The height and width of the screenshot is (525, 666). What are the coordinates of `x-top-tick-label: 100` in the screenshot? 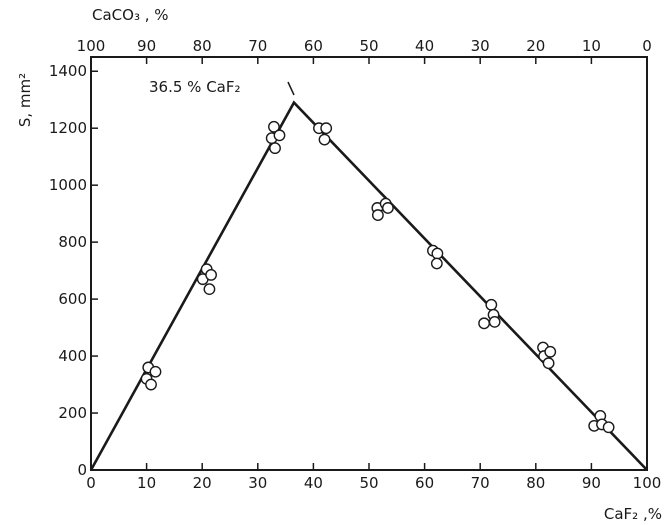 It's located at (91, 46).